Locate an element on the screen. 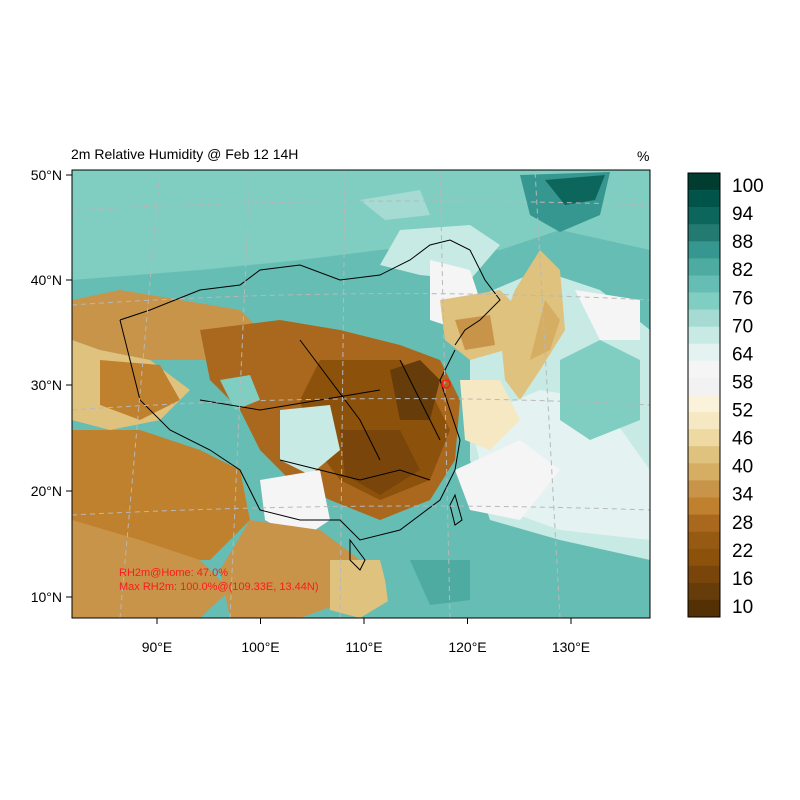 Image resolution: width=800 pixels, height=800 pixels. colorbar-label: 64 is located at coordinates (743, 354).